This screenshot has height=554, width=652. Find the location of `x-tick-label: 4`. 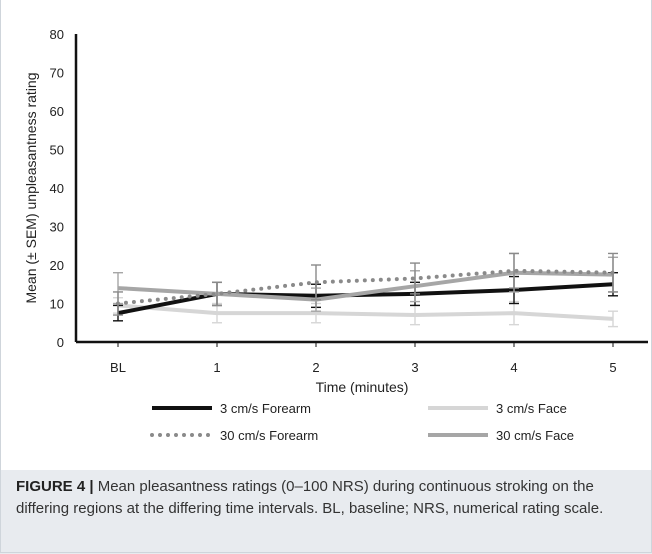

x-tick-label: 4 is located at coordinates (513, 367).